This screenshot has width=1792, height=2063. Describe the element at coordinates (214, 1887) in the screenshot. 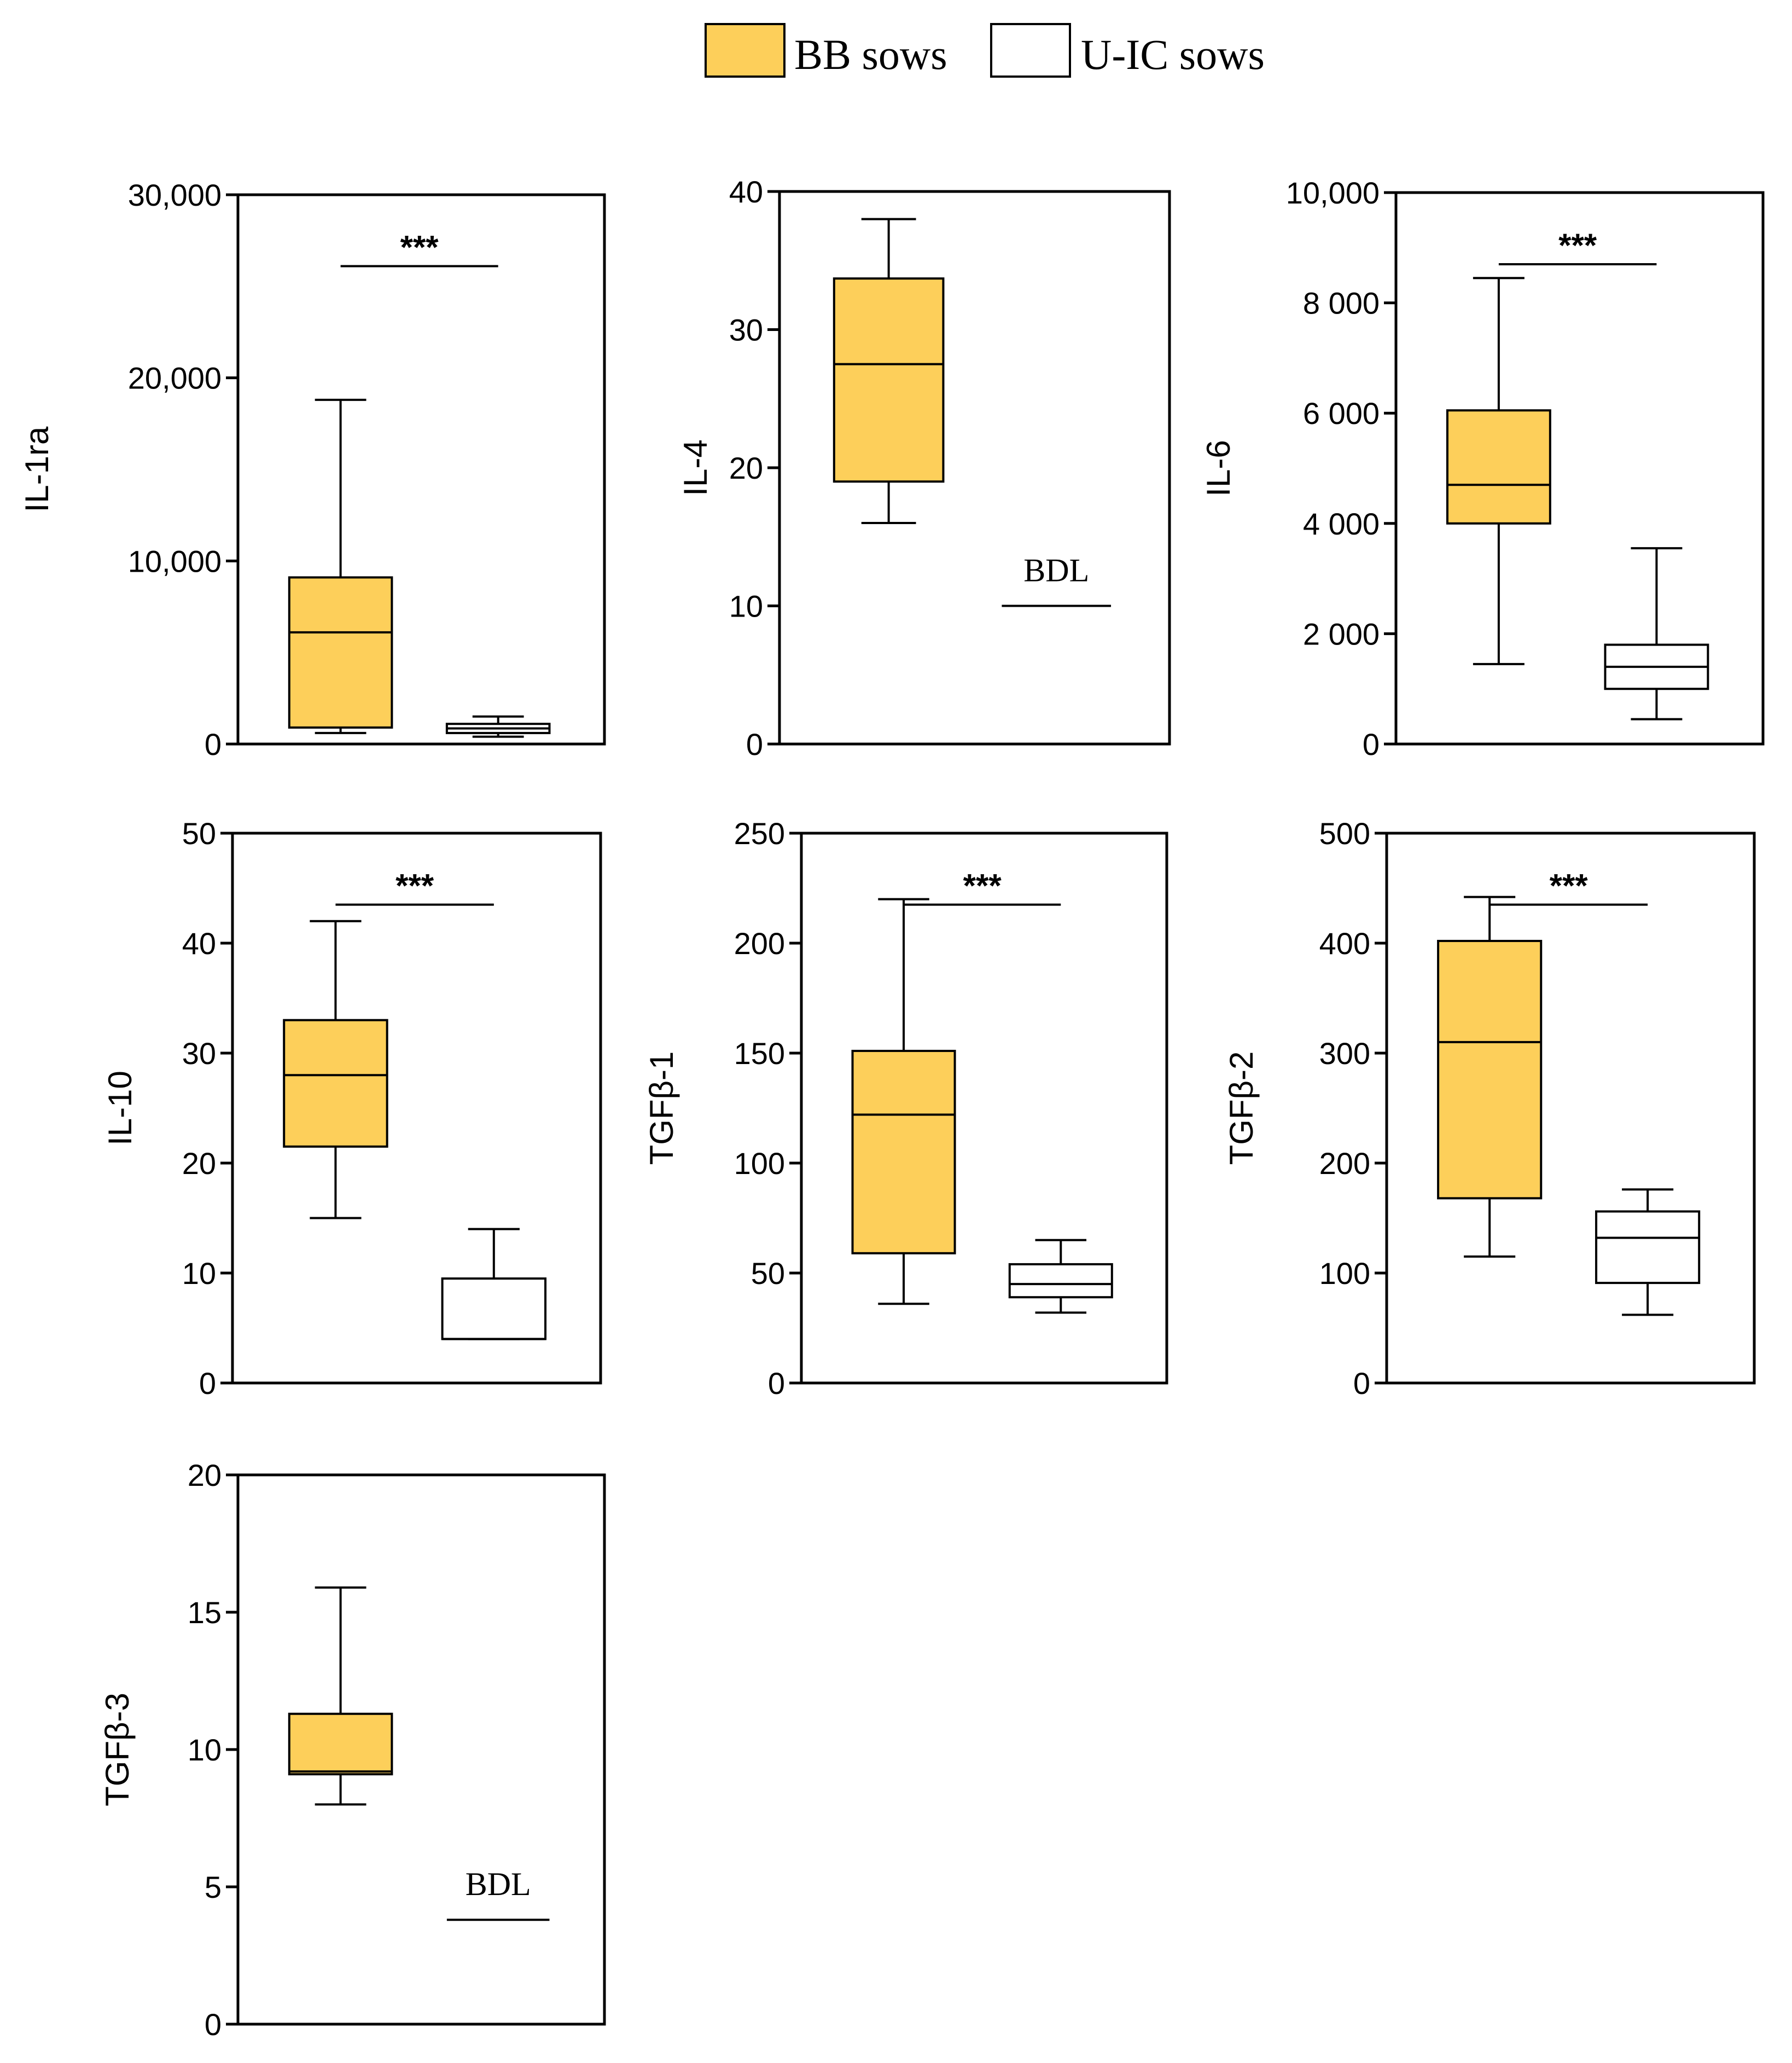

I see `y-tick-label: 5` at that location.